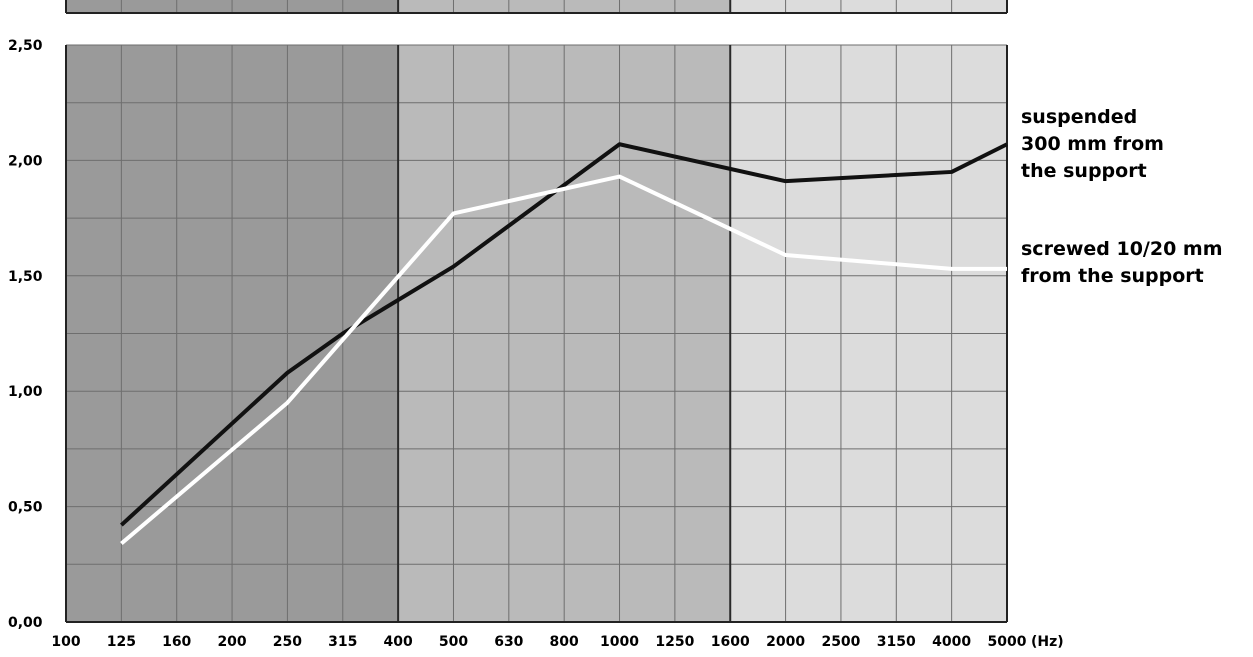  What do you see at coordinates (508, 642) in the screenshot?
I see `x-tick-label: 630` at bounding box center [508, 642].